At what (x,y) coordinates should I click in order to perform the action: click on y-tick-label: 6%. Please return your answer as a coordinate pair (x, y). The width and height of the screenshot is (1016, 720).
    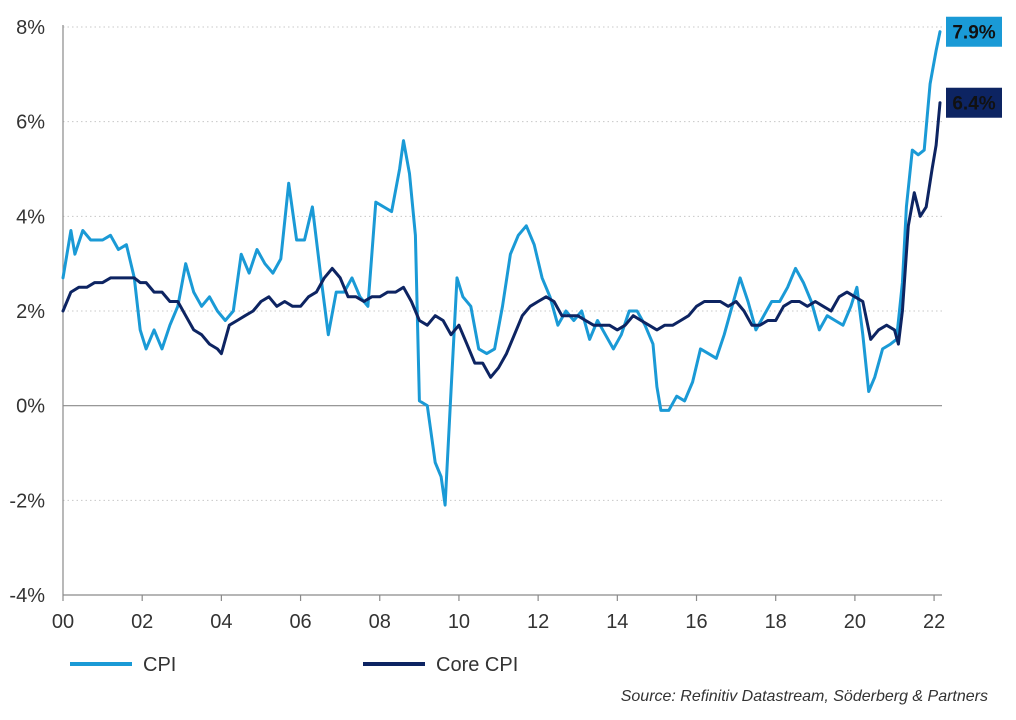
    Looking at the image, I should click on (30, 123).